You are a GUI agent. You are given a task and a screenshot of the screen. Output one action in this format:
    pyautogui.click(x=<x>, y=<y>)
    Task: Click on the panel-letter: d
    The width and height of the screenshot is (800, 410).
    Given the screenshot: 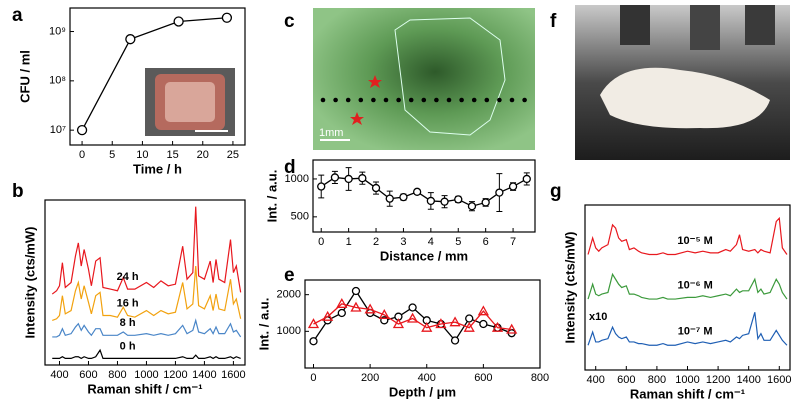 What is the action you would take?
    pyautogui.click(x=290, y=167)
    